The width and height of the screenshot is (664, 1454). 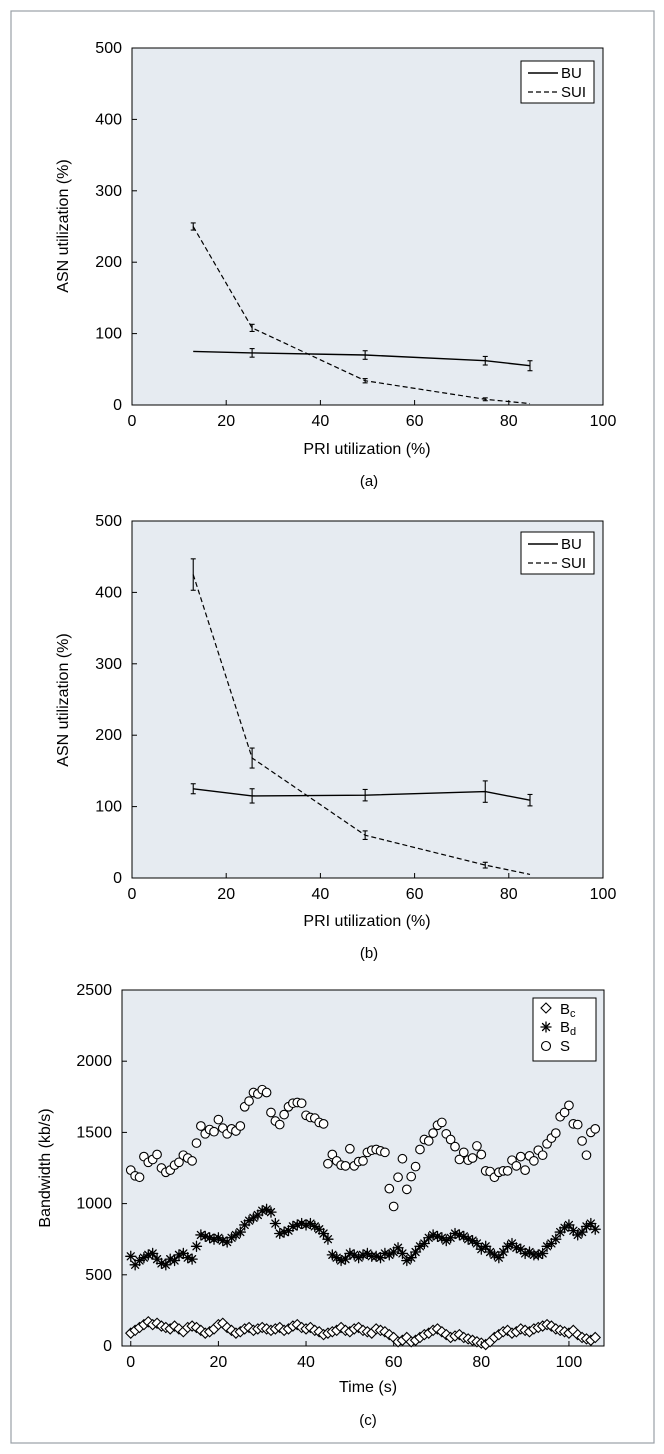 What do you see at coordinates (571, 73) in the screenshot?
I see `legend-label-bu-a: BU` at bounding box center [571, 73].